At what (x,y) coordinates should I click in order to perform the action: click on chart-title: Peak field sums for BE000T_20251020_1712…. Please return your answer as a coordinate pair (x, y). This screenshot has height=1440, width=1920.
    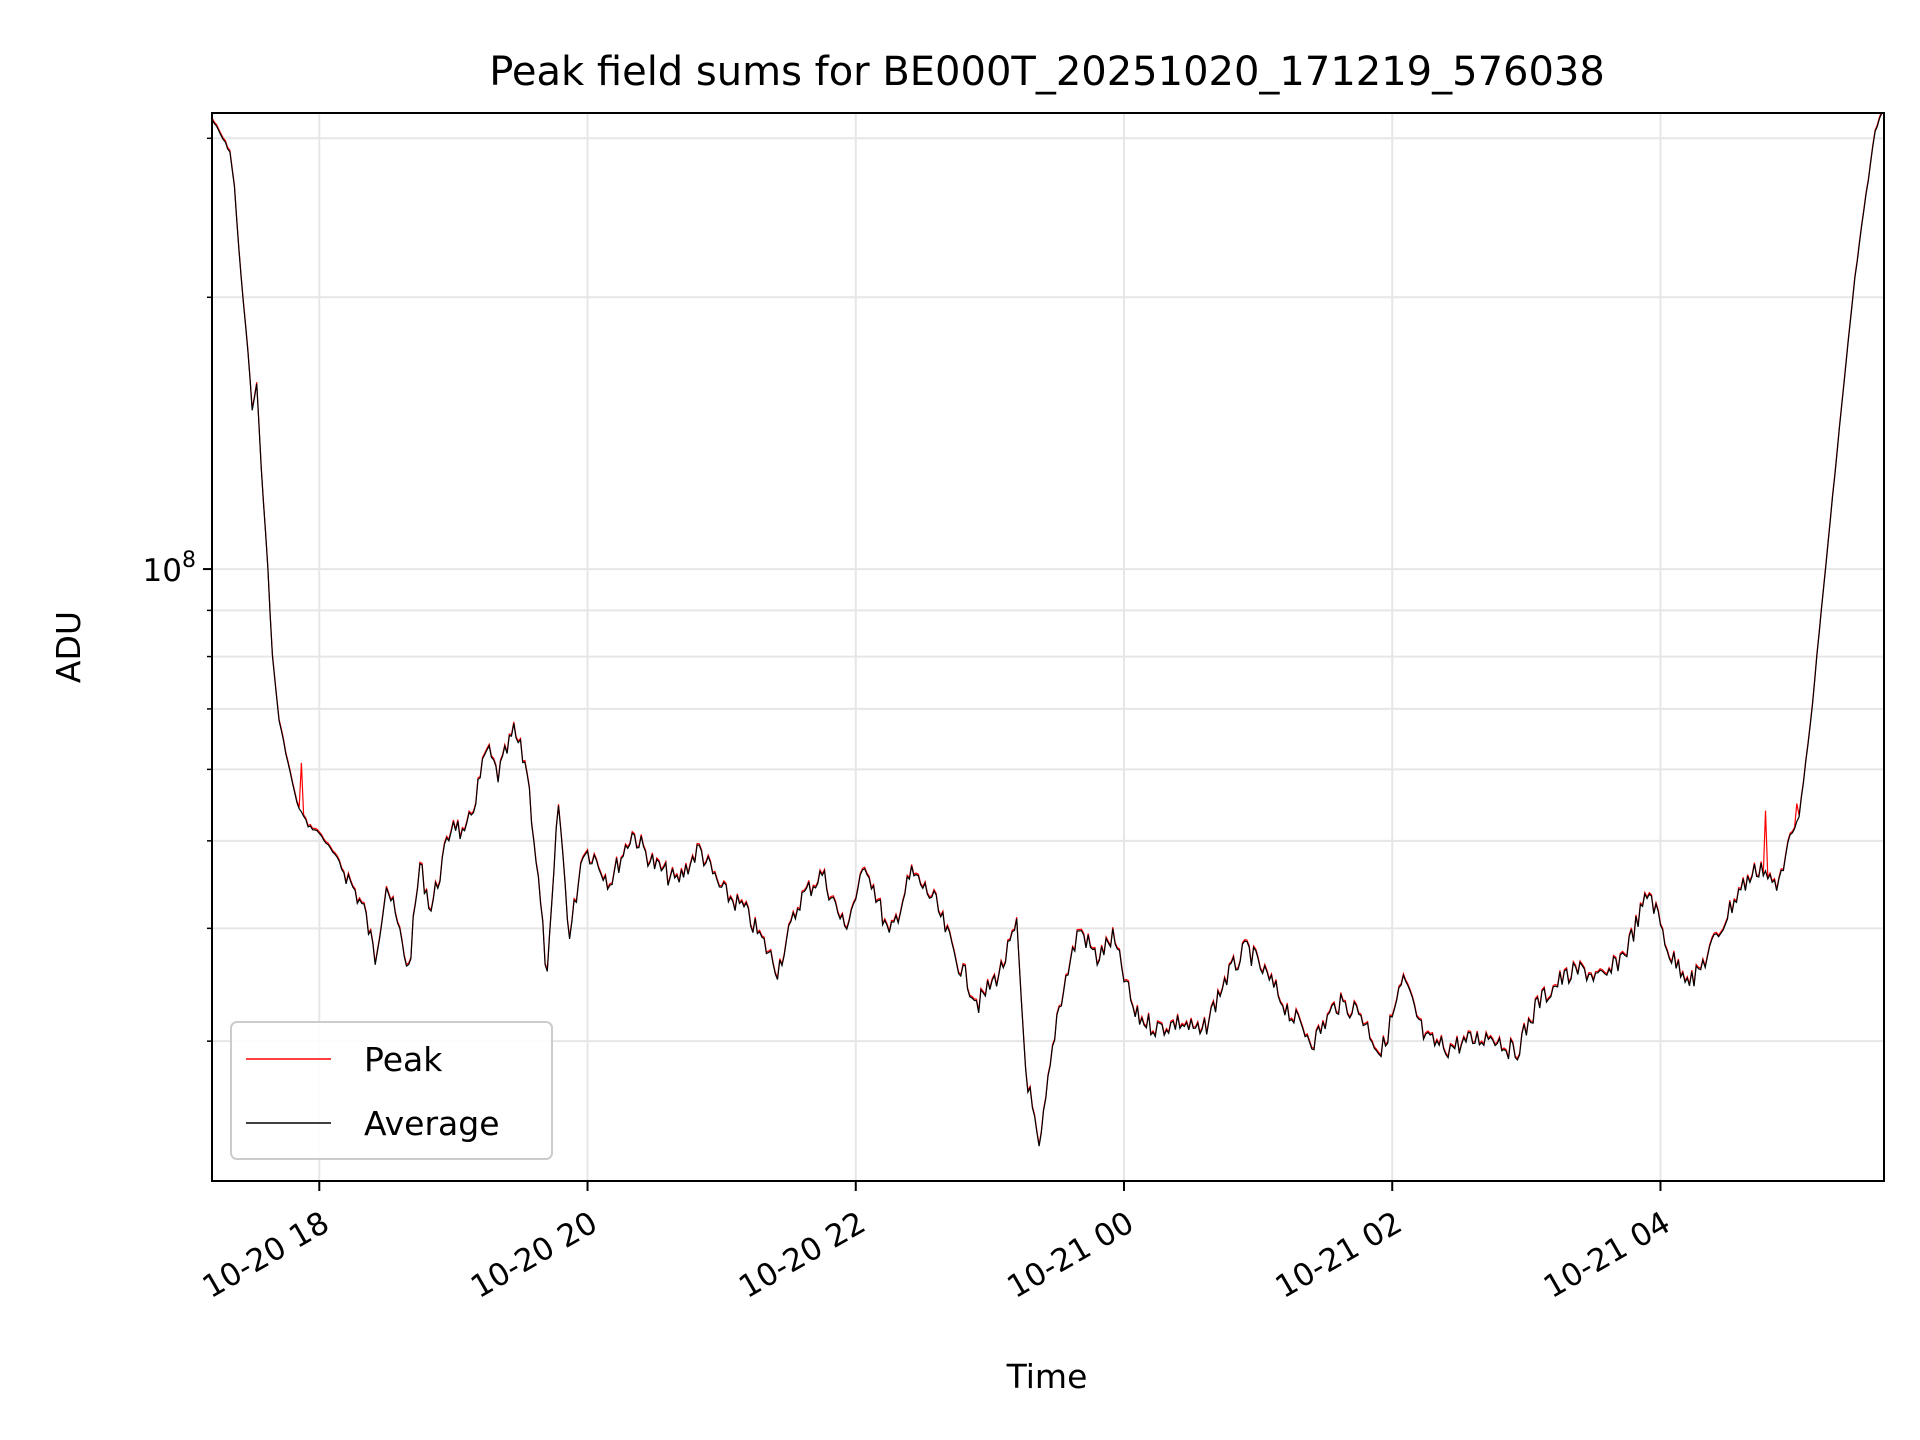
    Looking at the image, I should click on (1047, 72).